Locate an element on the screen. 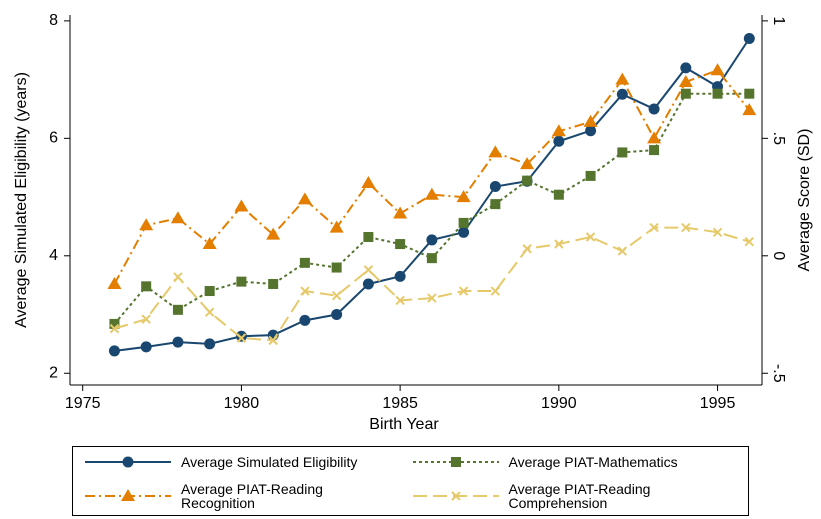 The height and width of the screenshot is (519, 821). y-tick-label: 4 is located at coordinates (53, 255).